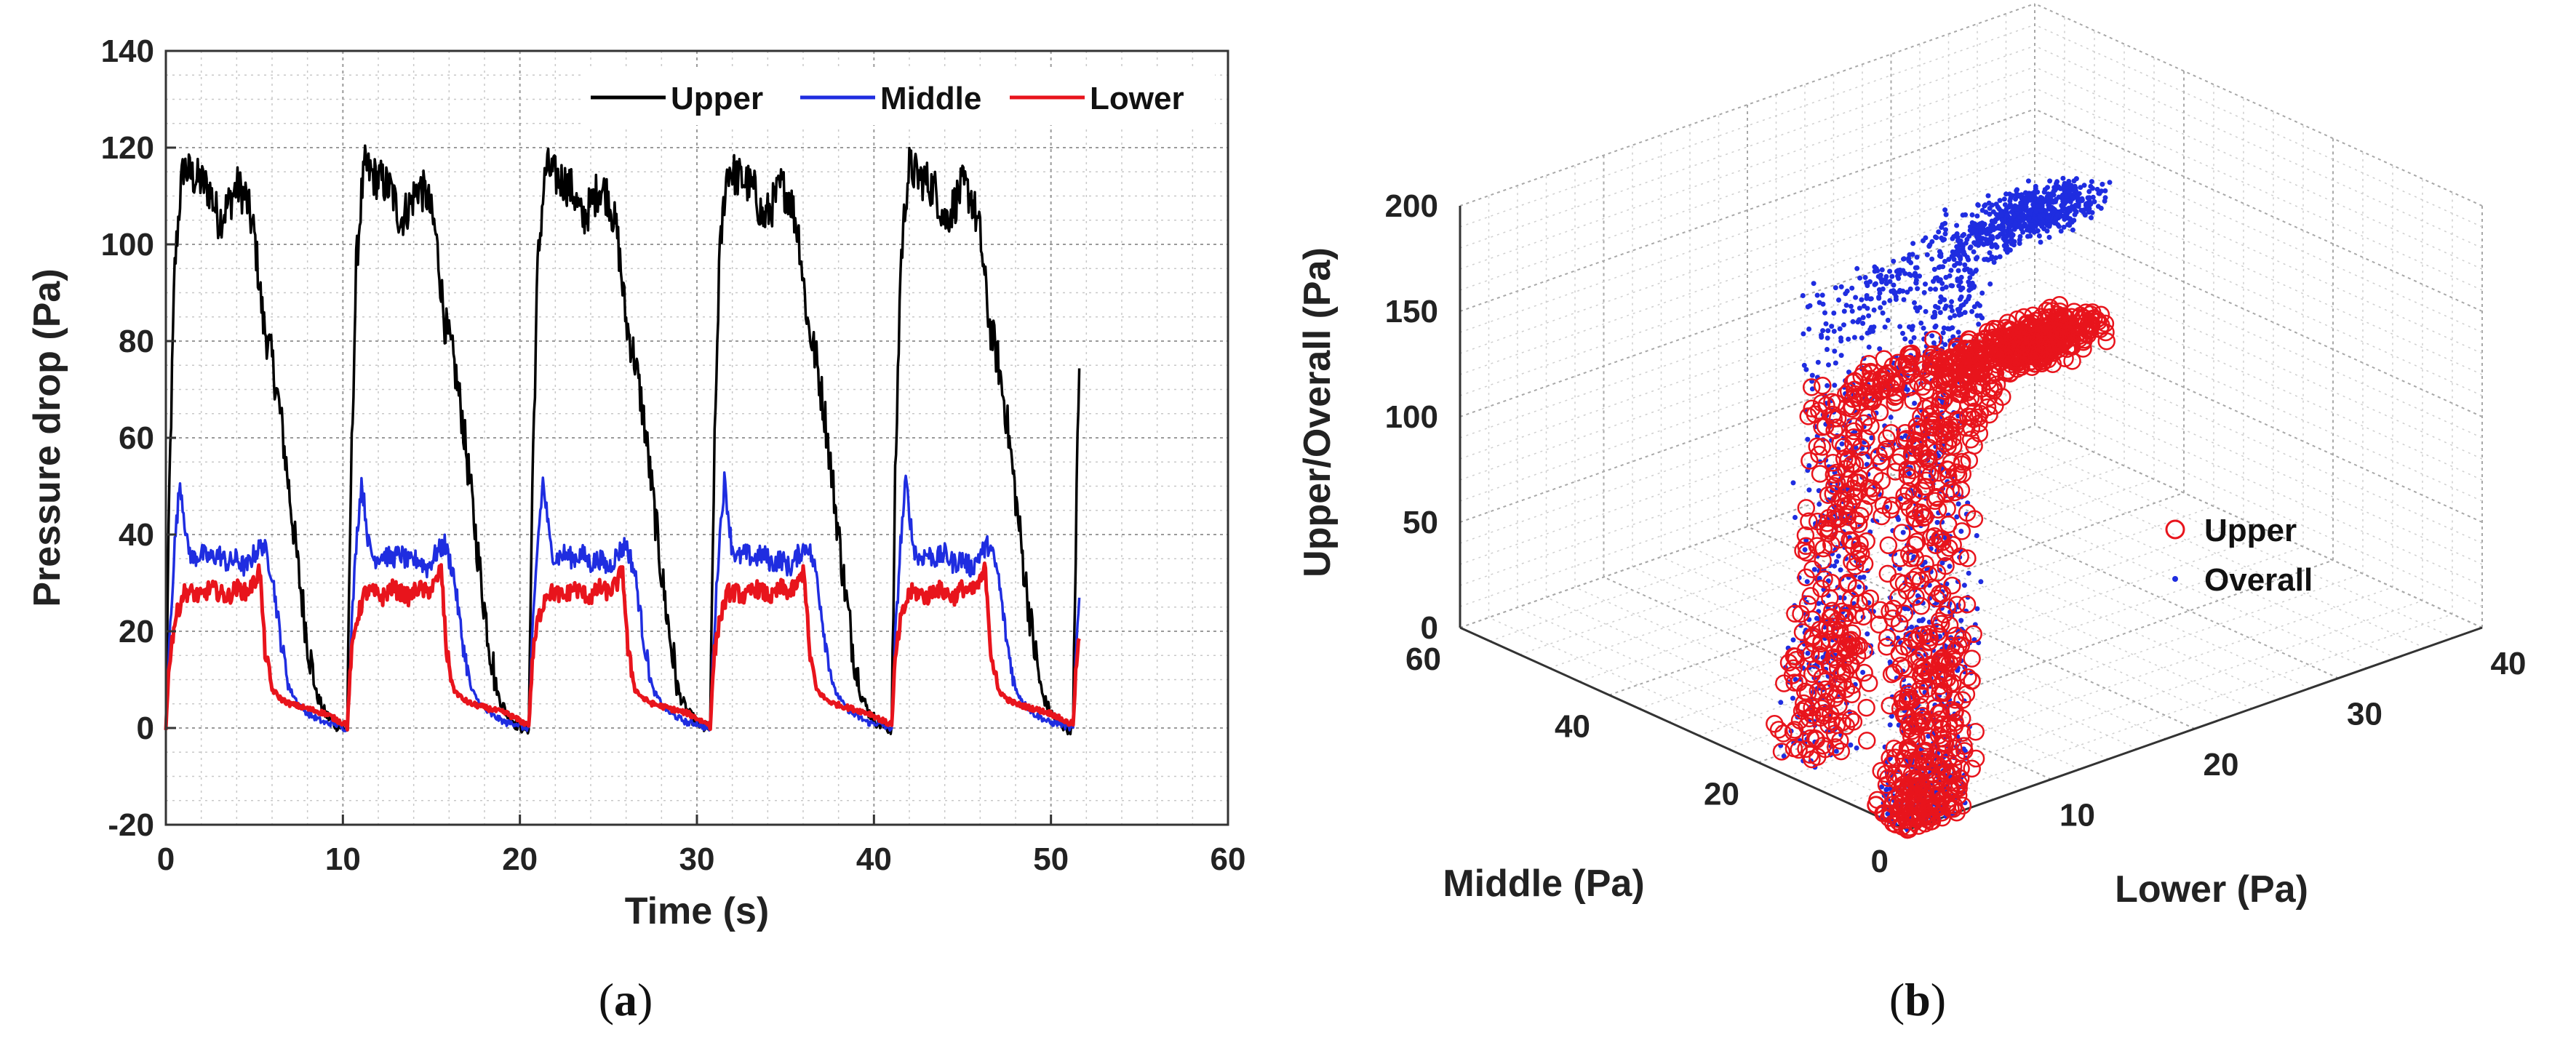 The image size is (2576, 1048). I want to click on panel-b-z-axis-label: Upper/Overall (Pa), so click(1317, 412).